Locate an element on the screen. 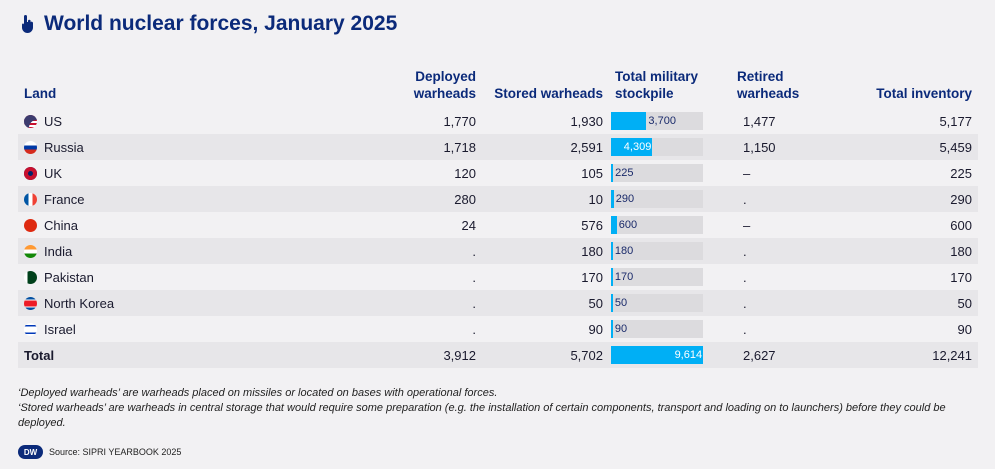 Image resolution: width=995 pixels, height=469 pixels. country-cell: Russia is located at coordinates (184, 147).